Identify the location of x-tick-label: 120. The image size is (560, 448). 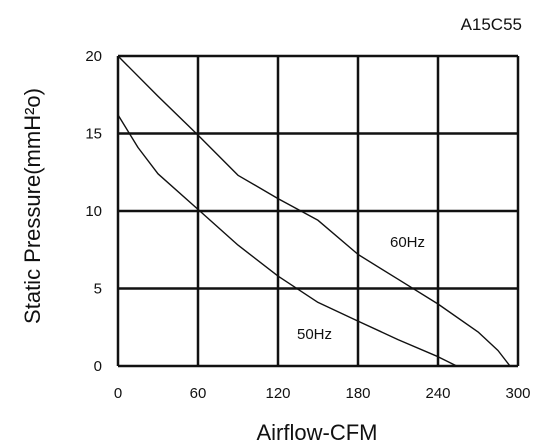
(277, 393).